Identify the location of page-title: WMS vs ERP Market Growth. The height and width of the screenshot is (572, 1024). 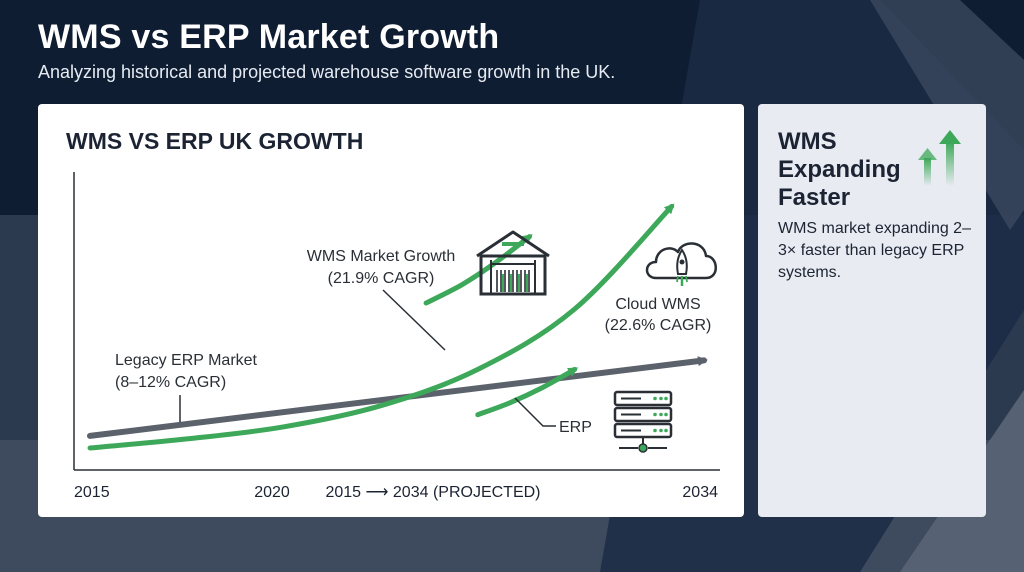
(269, 37).